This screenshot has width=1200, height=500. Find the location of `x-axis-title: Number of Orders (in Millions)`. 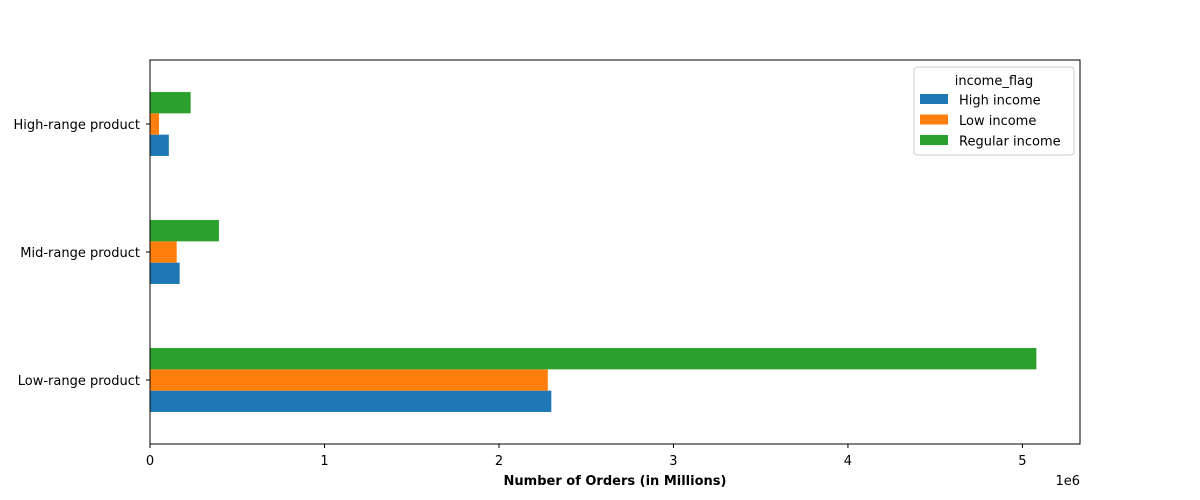

x-axis-title: Number of Orders (in Millions) is located at coordinates (615, 481).